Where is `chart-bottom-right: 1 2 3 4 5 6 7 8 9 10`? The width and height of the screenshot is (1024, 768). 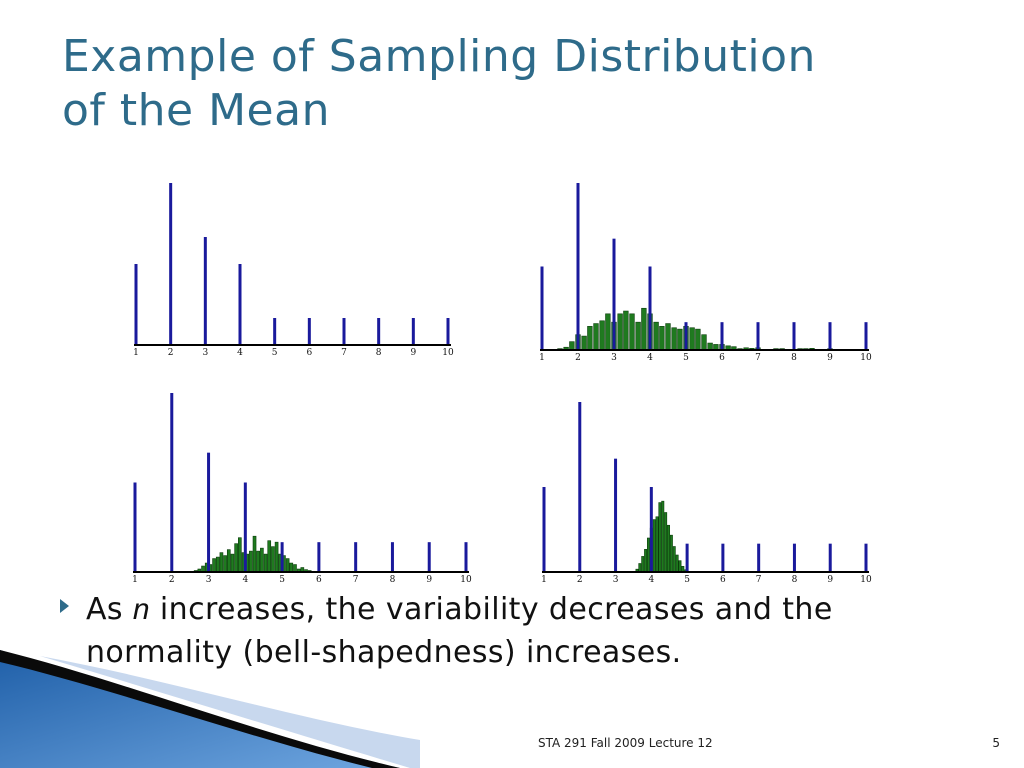 chart-bottom-right: 1 2 3 4 5 6 7 8 9 10 is located at coordinates (706, 497).